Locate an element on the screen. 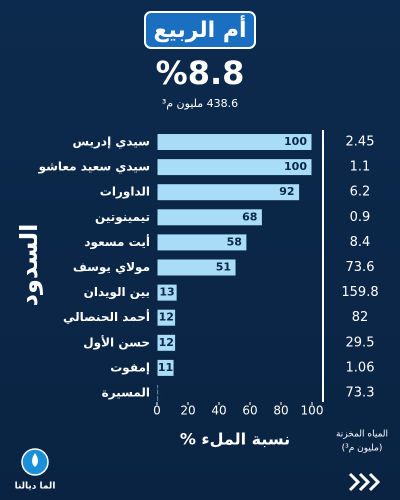 This screenshot has width=400, height=500. category-label: مولاي يوسف is located at coordinates (111, 267).